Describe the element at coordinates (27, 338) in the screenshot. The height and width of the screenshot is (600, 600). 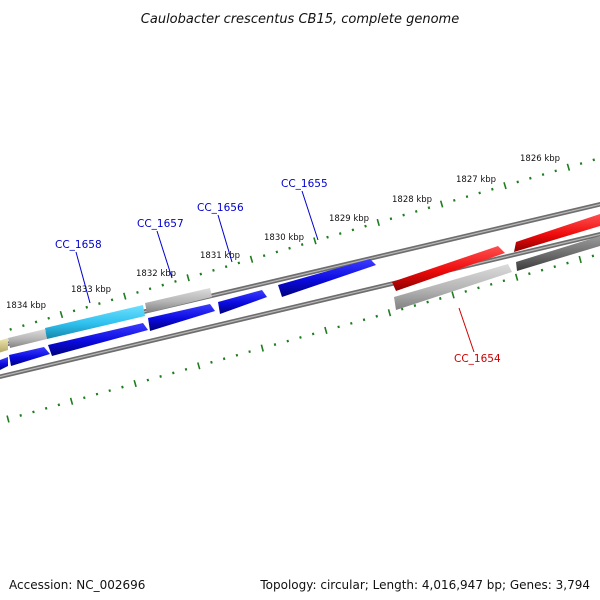
I see `gene-gray-left` at that location.